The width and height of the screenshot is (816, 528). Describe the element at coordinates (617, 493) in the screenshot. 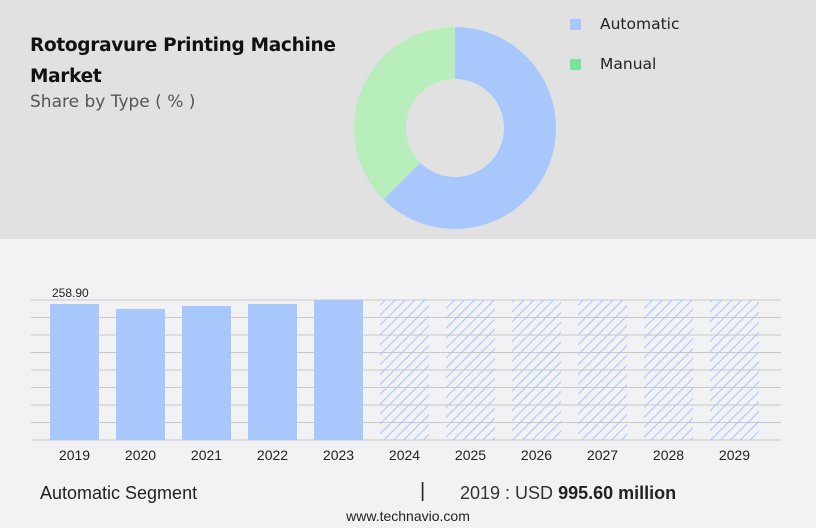

I see `value-amount: 995.60 million` at that location.